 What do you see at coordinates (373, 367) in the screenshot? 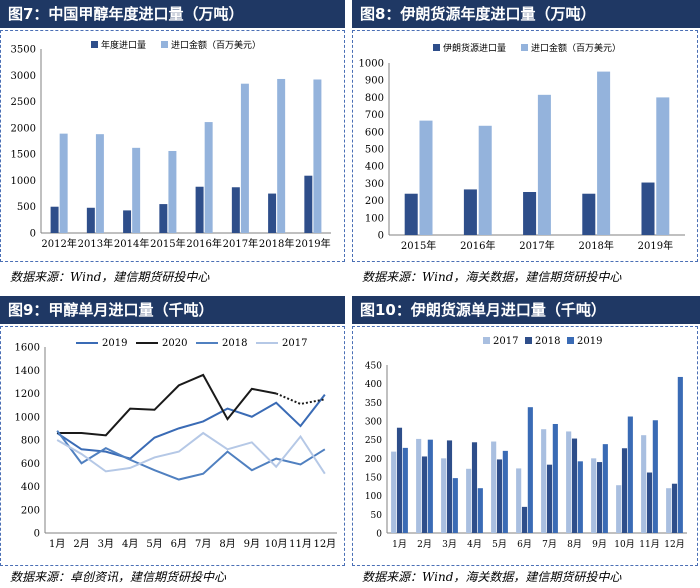
I see `y-tick-label: 450` at bounding box center [373, 367].